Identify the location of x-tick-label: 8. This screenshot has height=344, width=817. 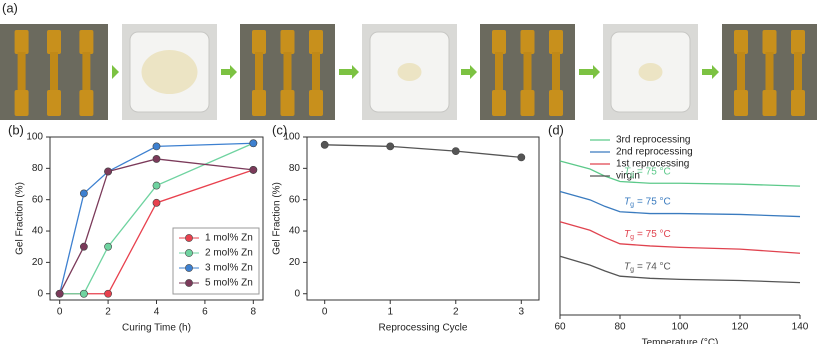
(254, 312).